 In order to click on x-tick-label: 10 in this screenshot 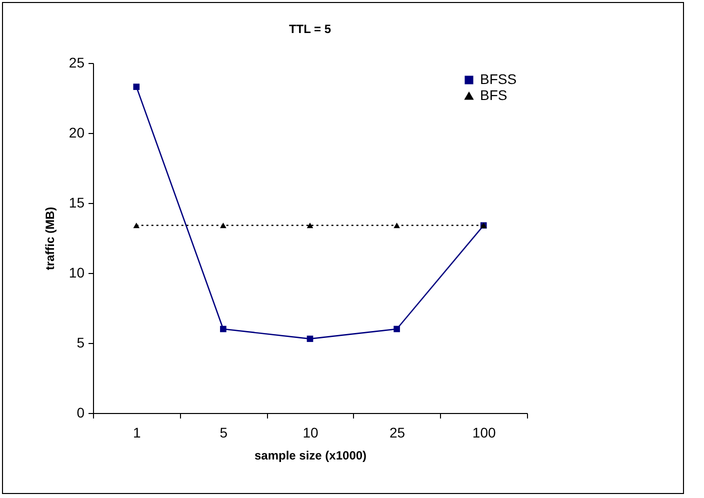, I will do `click(310, 432)`.